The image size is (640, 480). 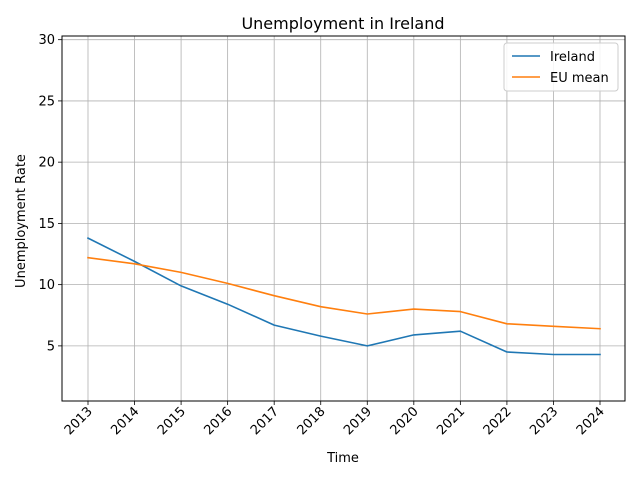 I want to click on legend-label: Ireland, so click(x=572, y=57).